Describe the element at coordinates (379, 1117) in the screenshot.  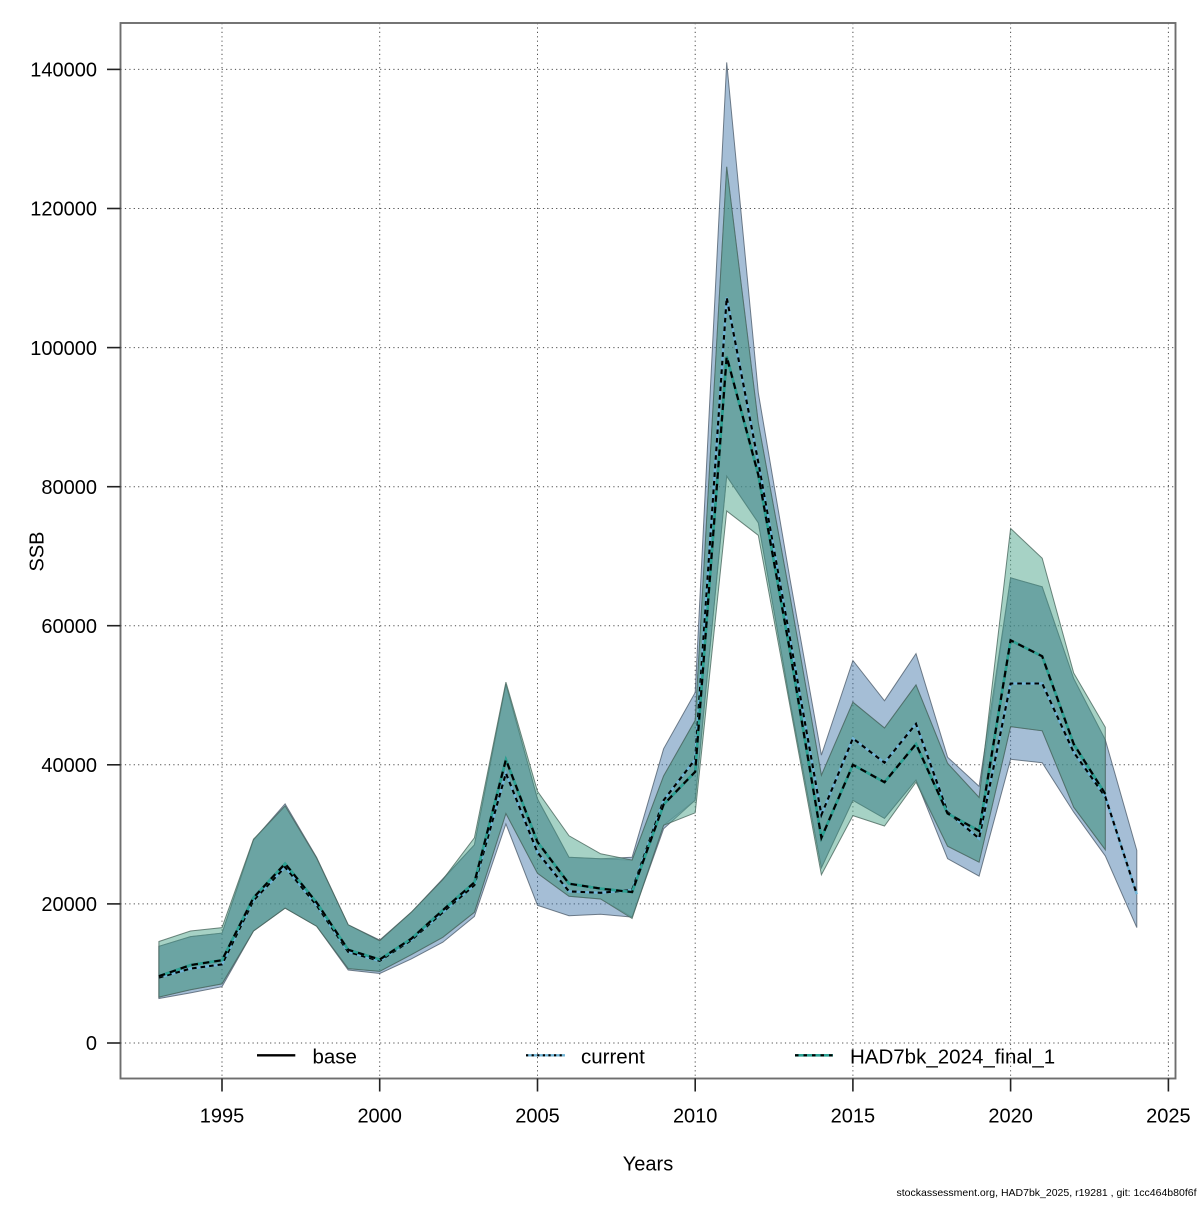
I see `svg-text: 2000` at that location.